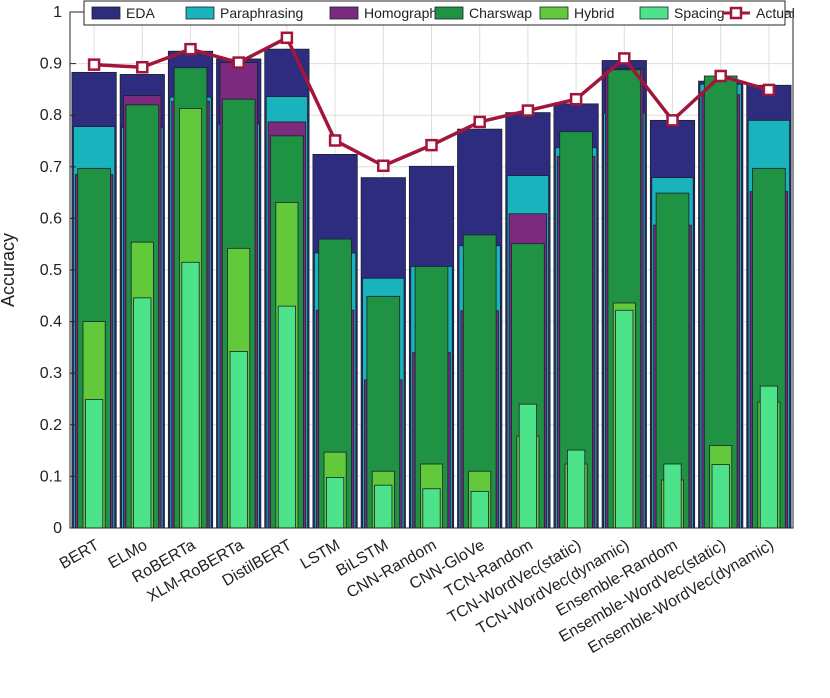 The image size is (830, 698). I want to click on y-tick-label: 0.6, so click(51, 218).